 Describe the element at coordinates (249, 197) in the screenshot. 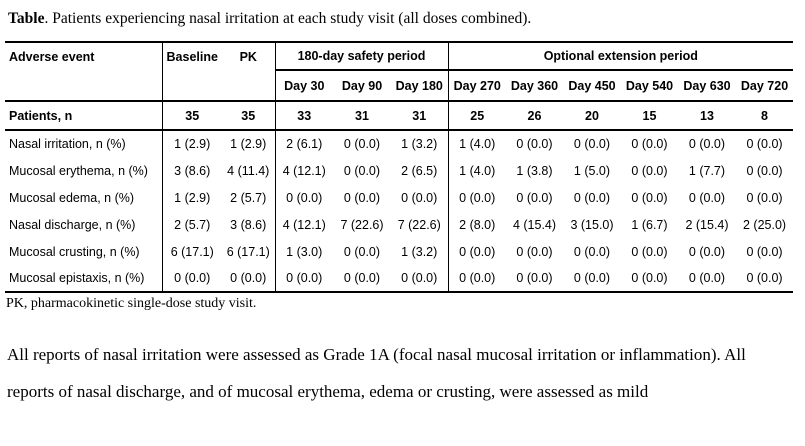

I see `value-cell: 2 (5.7)` at that location.